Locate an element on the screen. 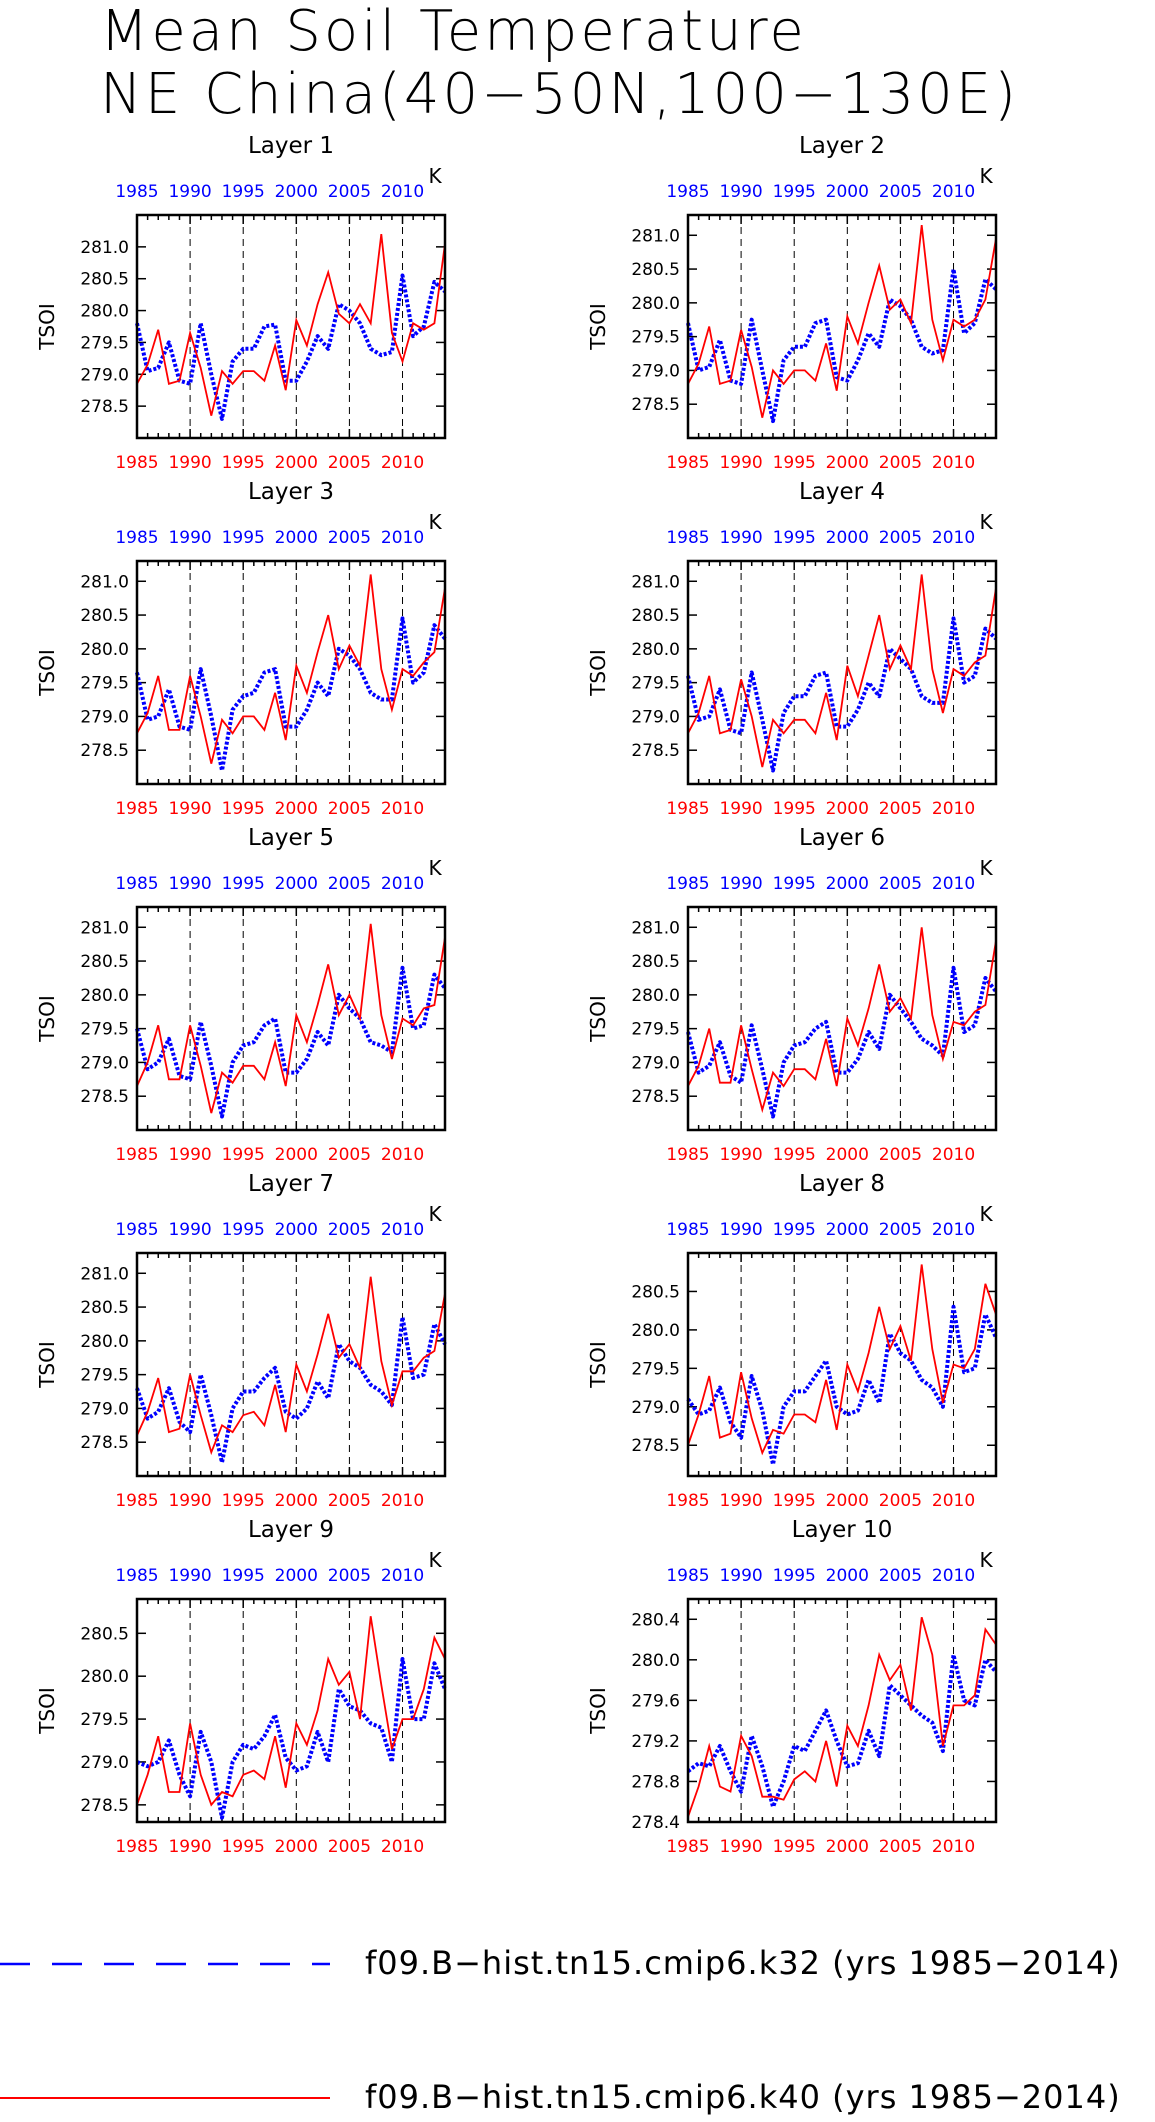 The image size is (1155, 2122). panel-7-ylabel-tick-4: 280.5 is located at coordinates (104, 1308).